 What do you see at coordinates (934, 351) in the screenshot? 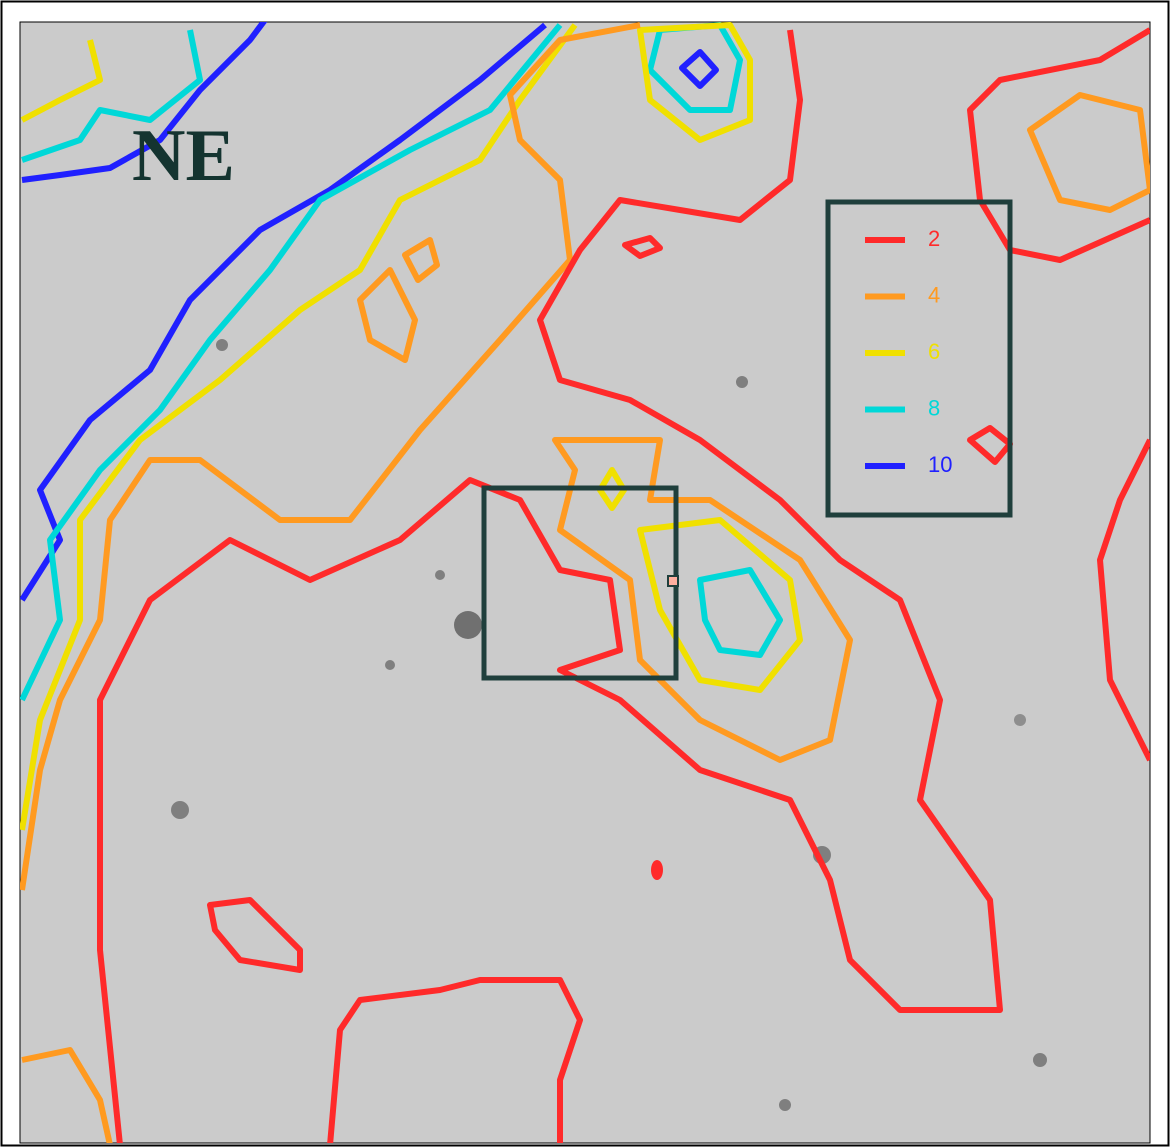
I see `legend-label: 6` at bounding box center [934, 351].